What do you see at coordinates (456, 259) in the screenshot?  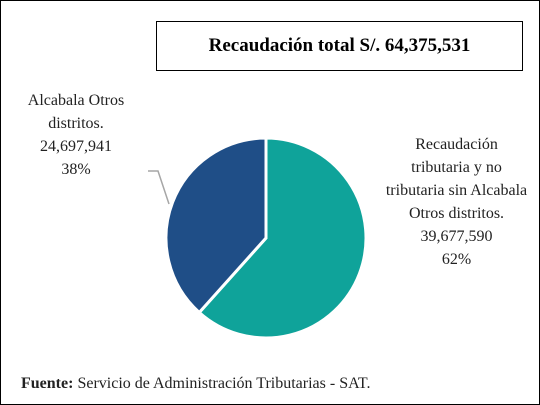 I see `percent-label: 62%` at bounding box center [456, 259].